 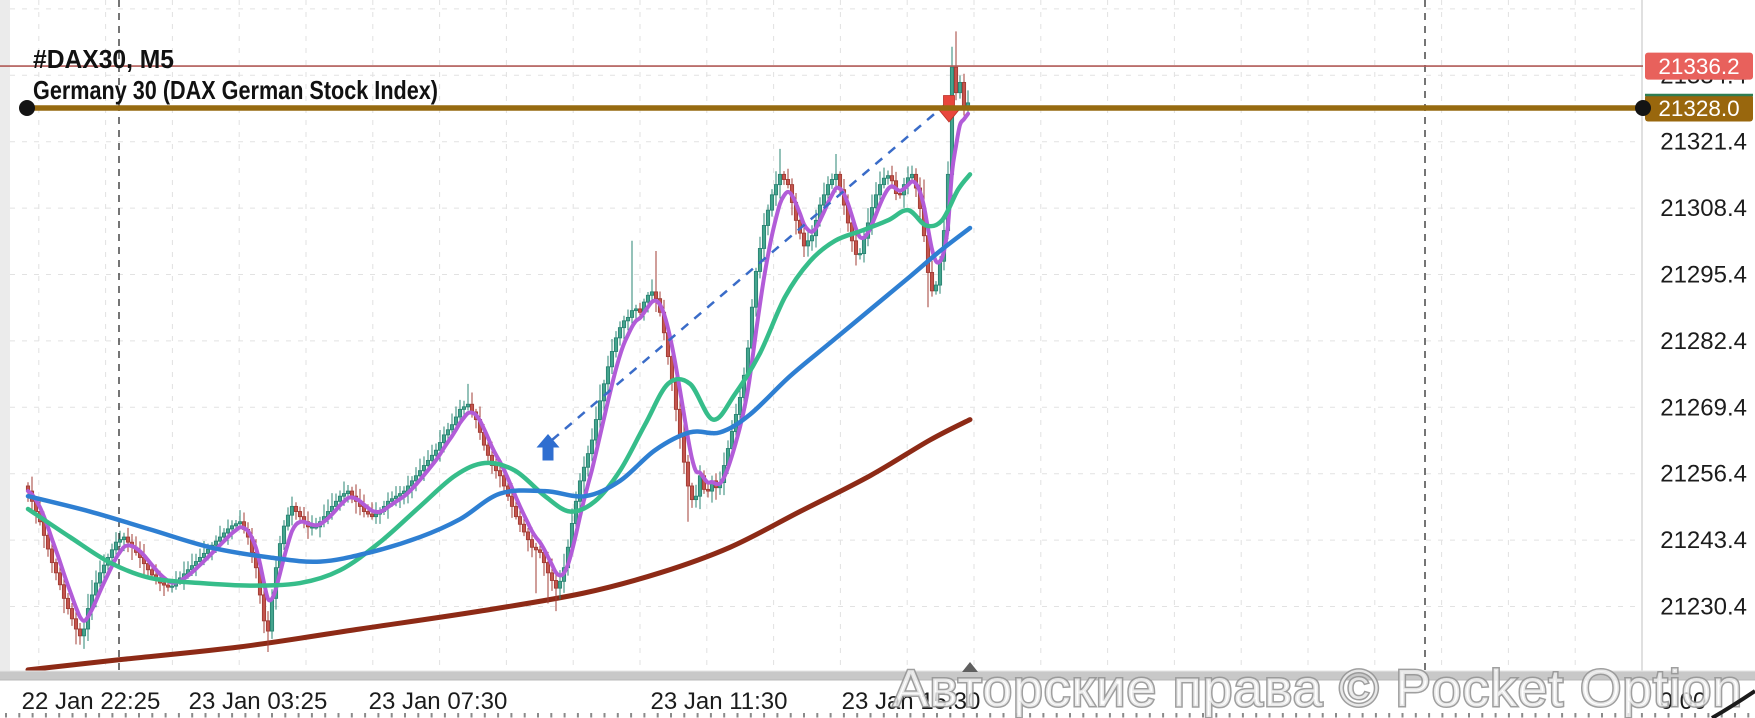 I want to click on scrollbar-position-marker, so click(x=970, y=667).